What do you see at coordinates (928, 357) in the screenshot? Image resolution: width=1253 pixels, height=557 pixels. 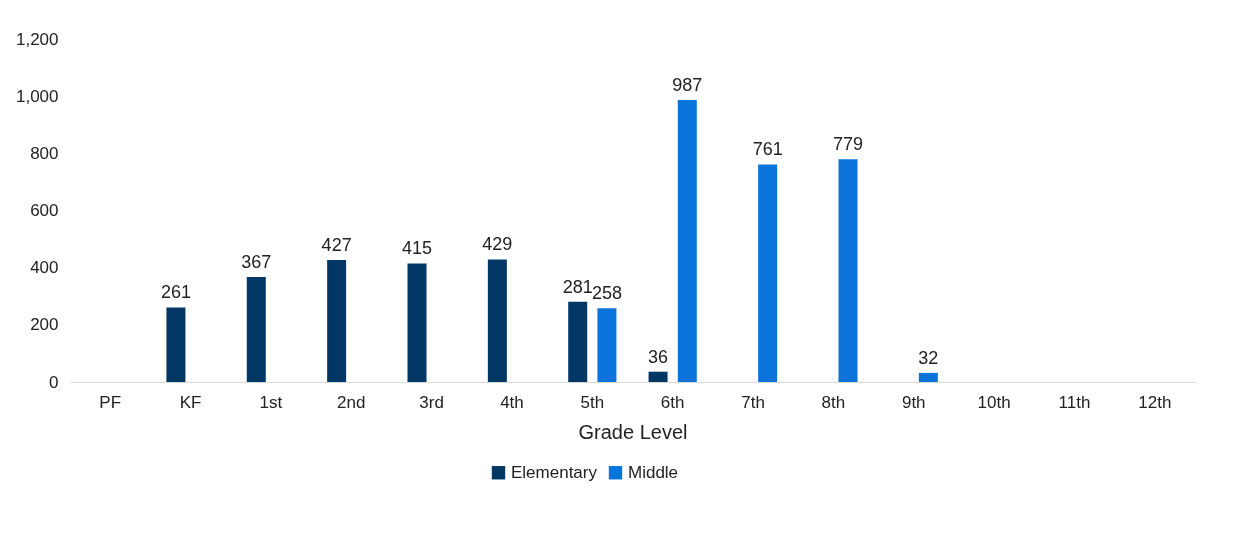 I see `data-label: 32` at bounding box center [928, 357].